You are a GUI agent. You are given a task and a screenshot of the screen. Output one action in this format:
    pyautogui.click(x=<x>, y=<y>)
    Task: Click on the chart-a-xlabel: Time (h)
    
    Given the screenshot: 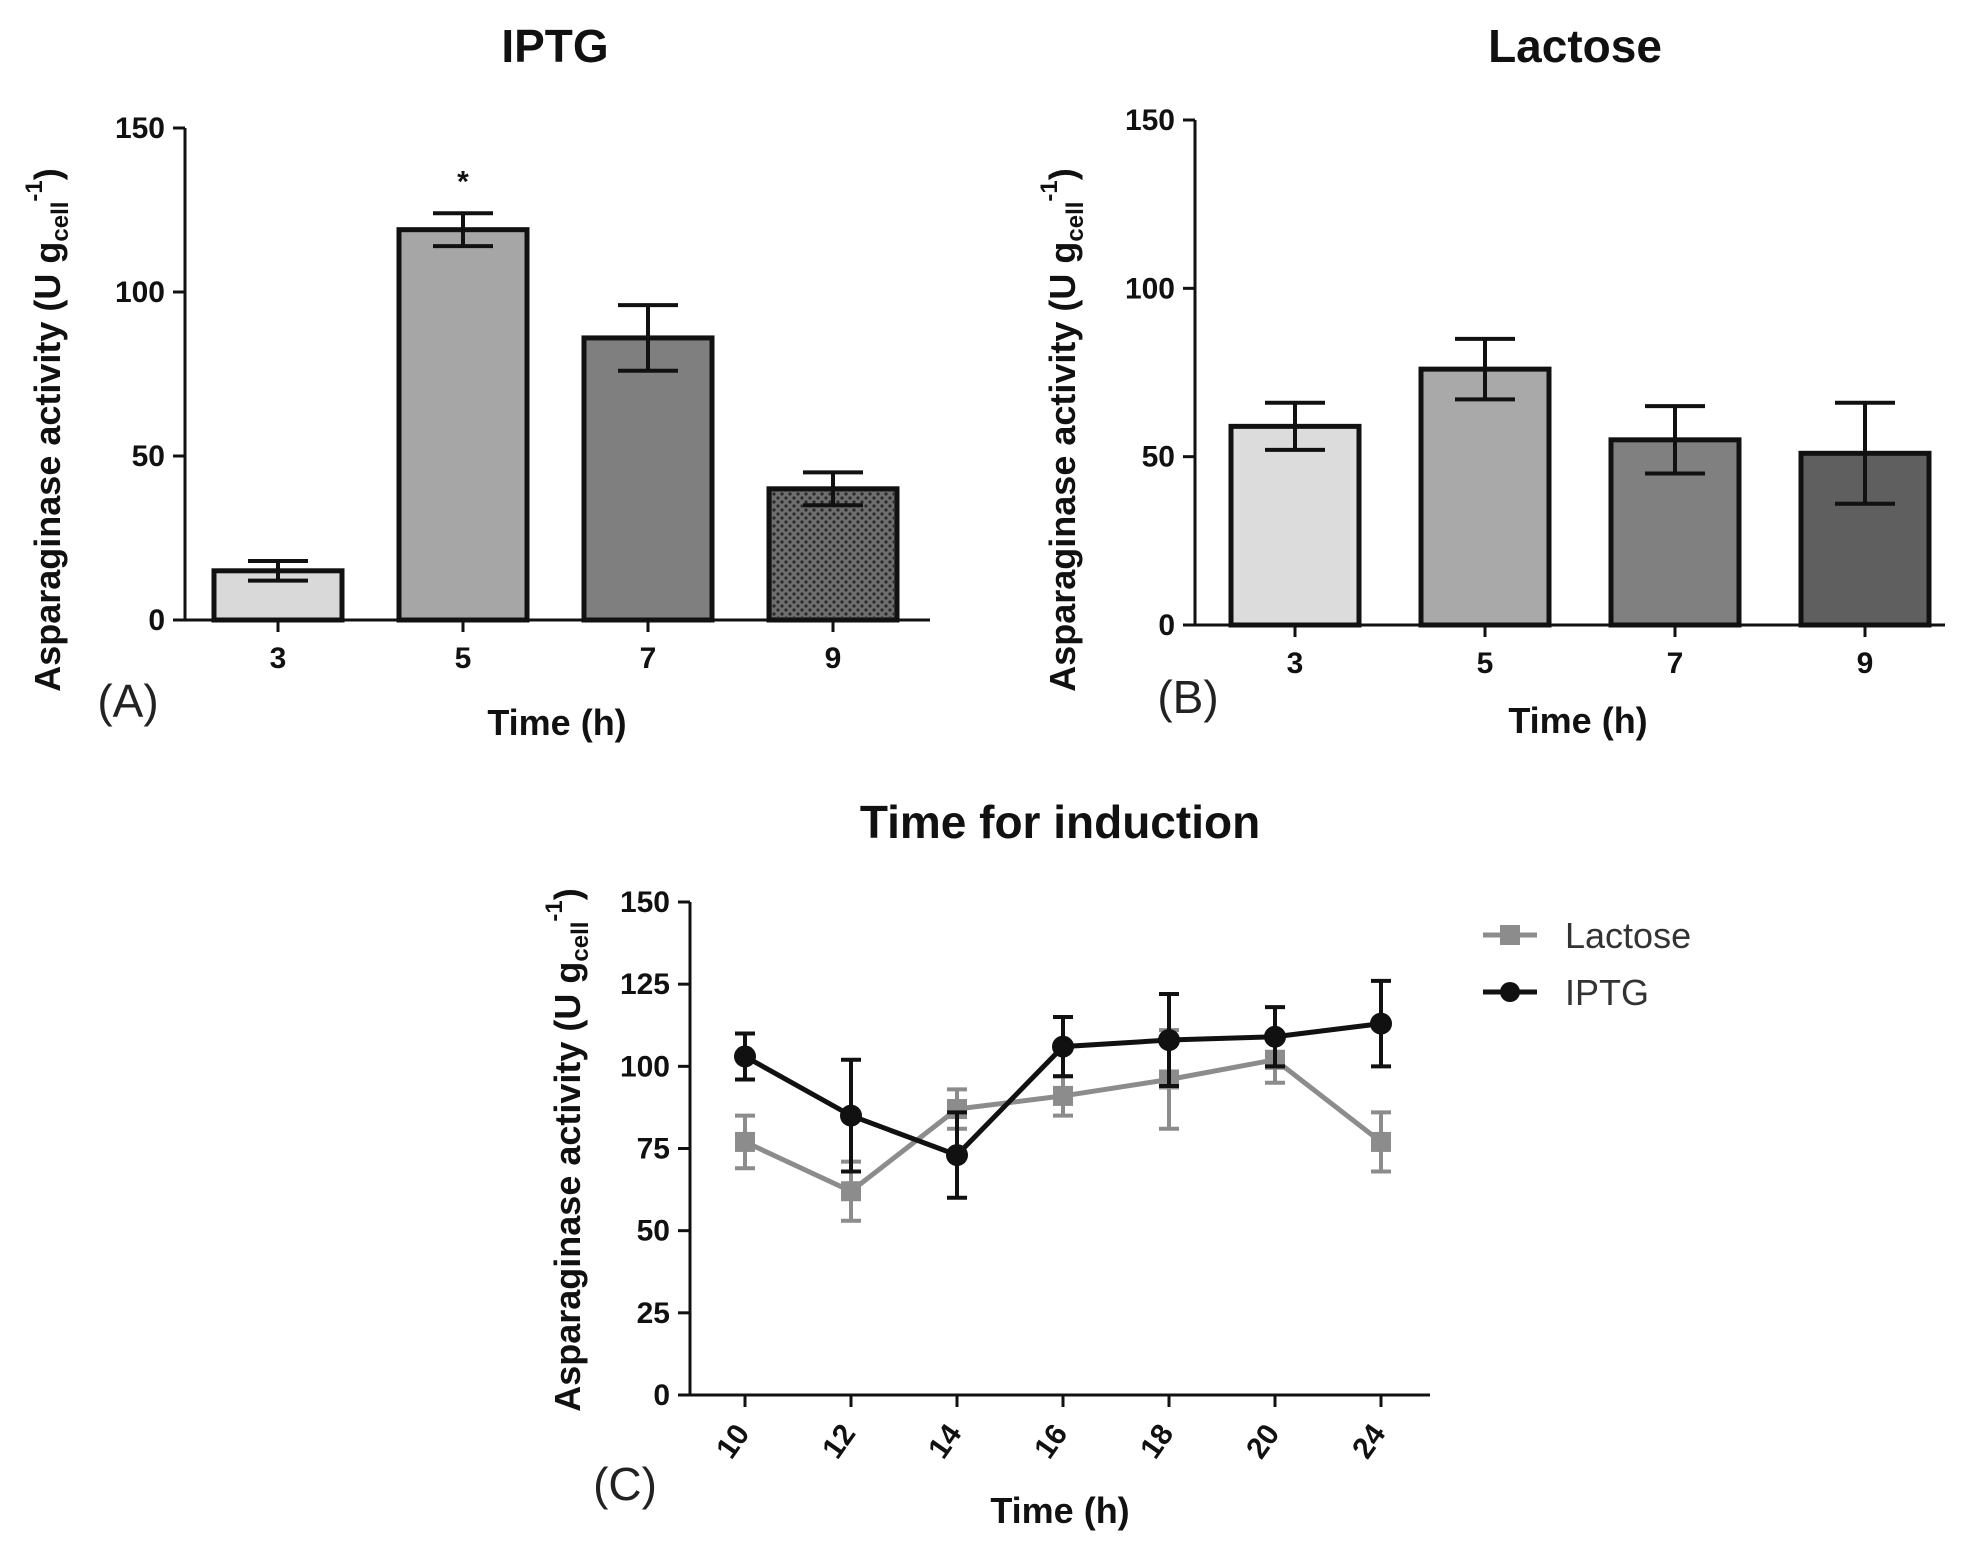 What is the action you would take?
    pyautogui.click(x=556, y=722)
    